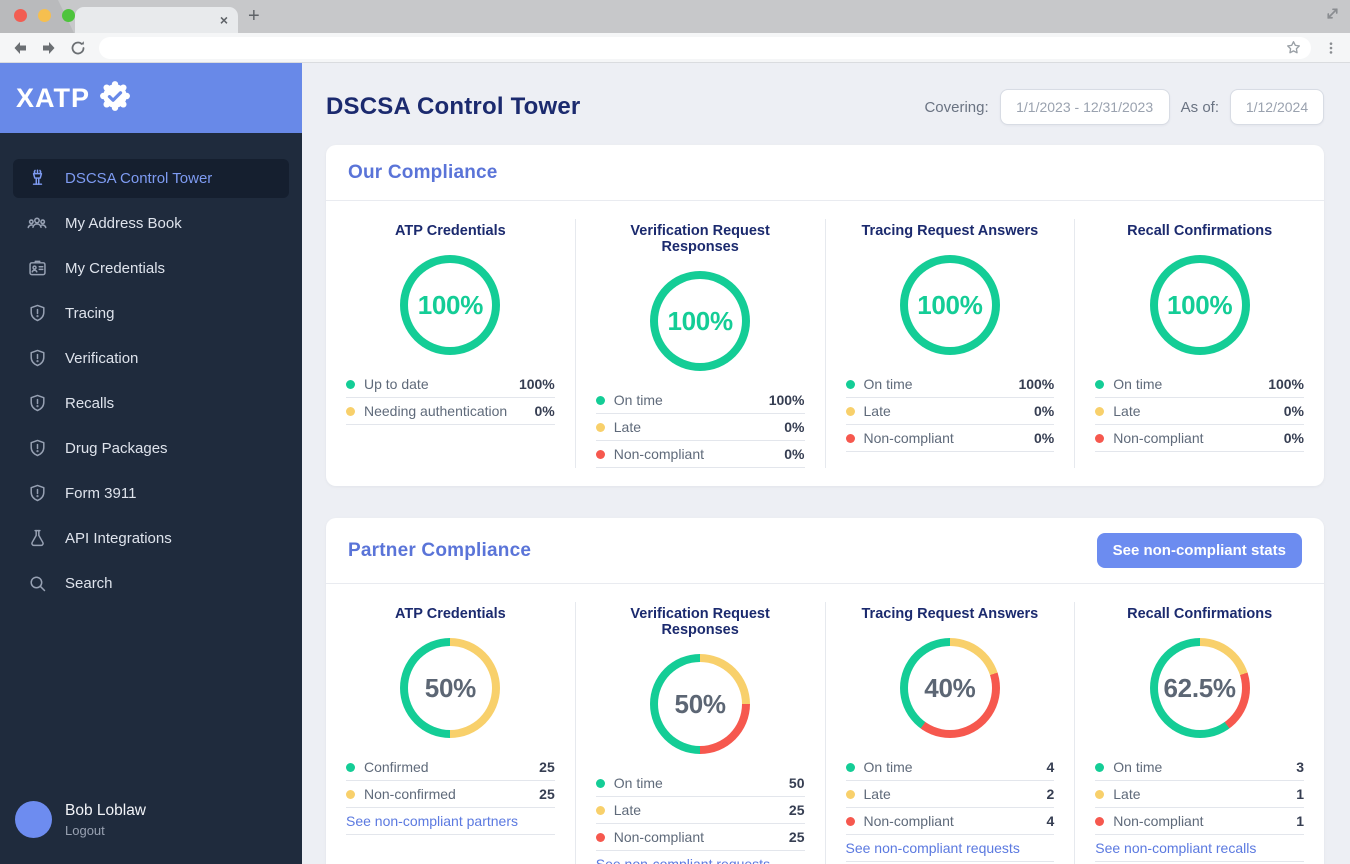 This screenshot has height=864, width=1350. I want to click on sidebar-item-drug-packages: Drug Packages, so click(151, 448).